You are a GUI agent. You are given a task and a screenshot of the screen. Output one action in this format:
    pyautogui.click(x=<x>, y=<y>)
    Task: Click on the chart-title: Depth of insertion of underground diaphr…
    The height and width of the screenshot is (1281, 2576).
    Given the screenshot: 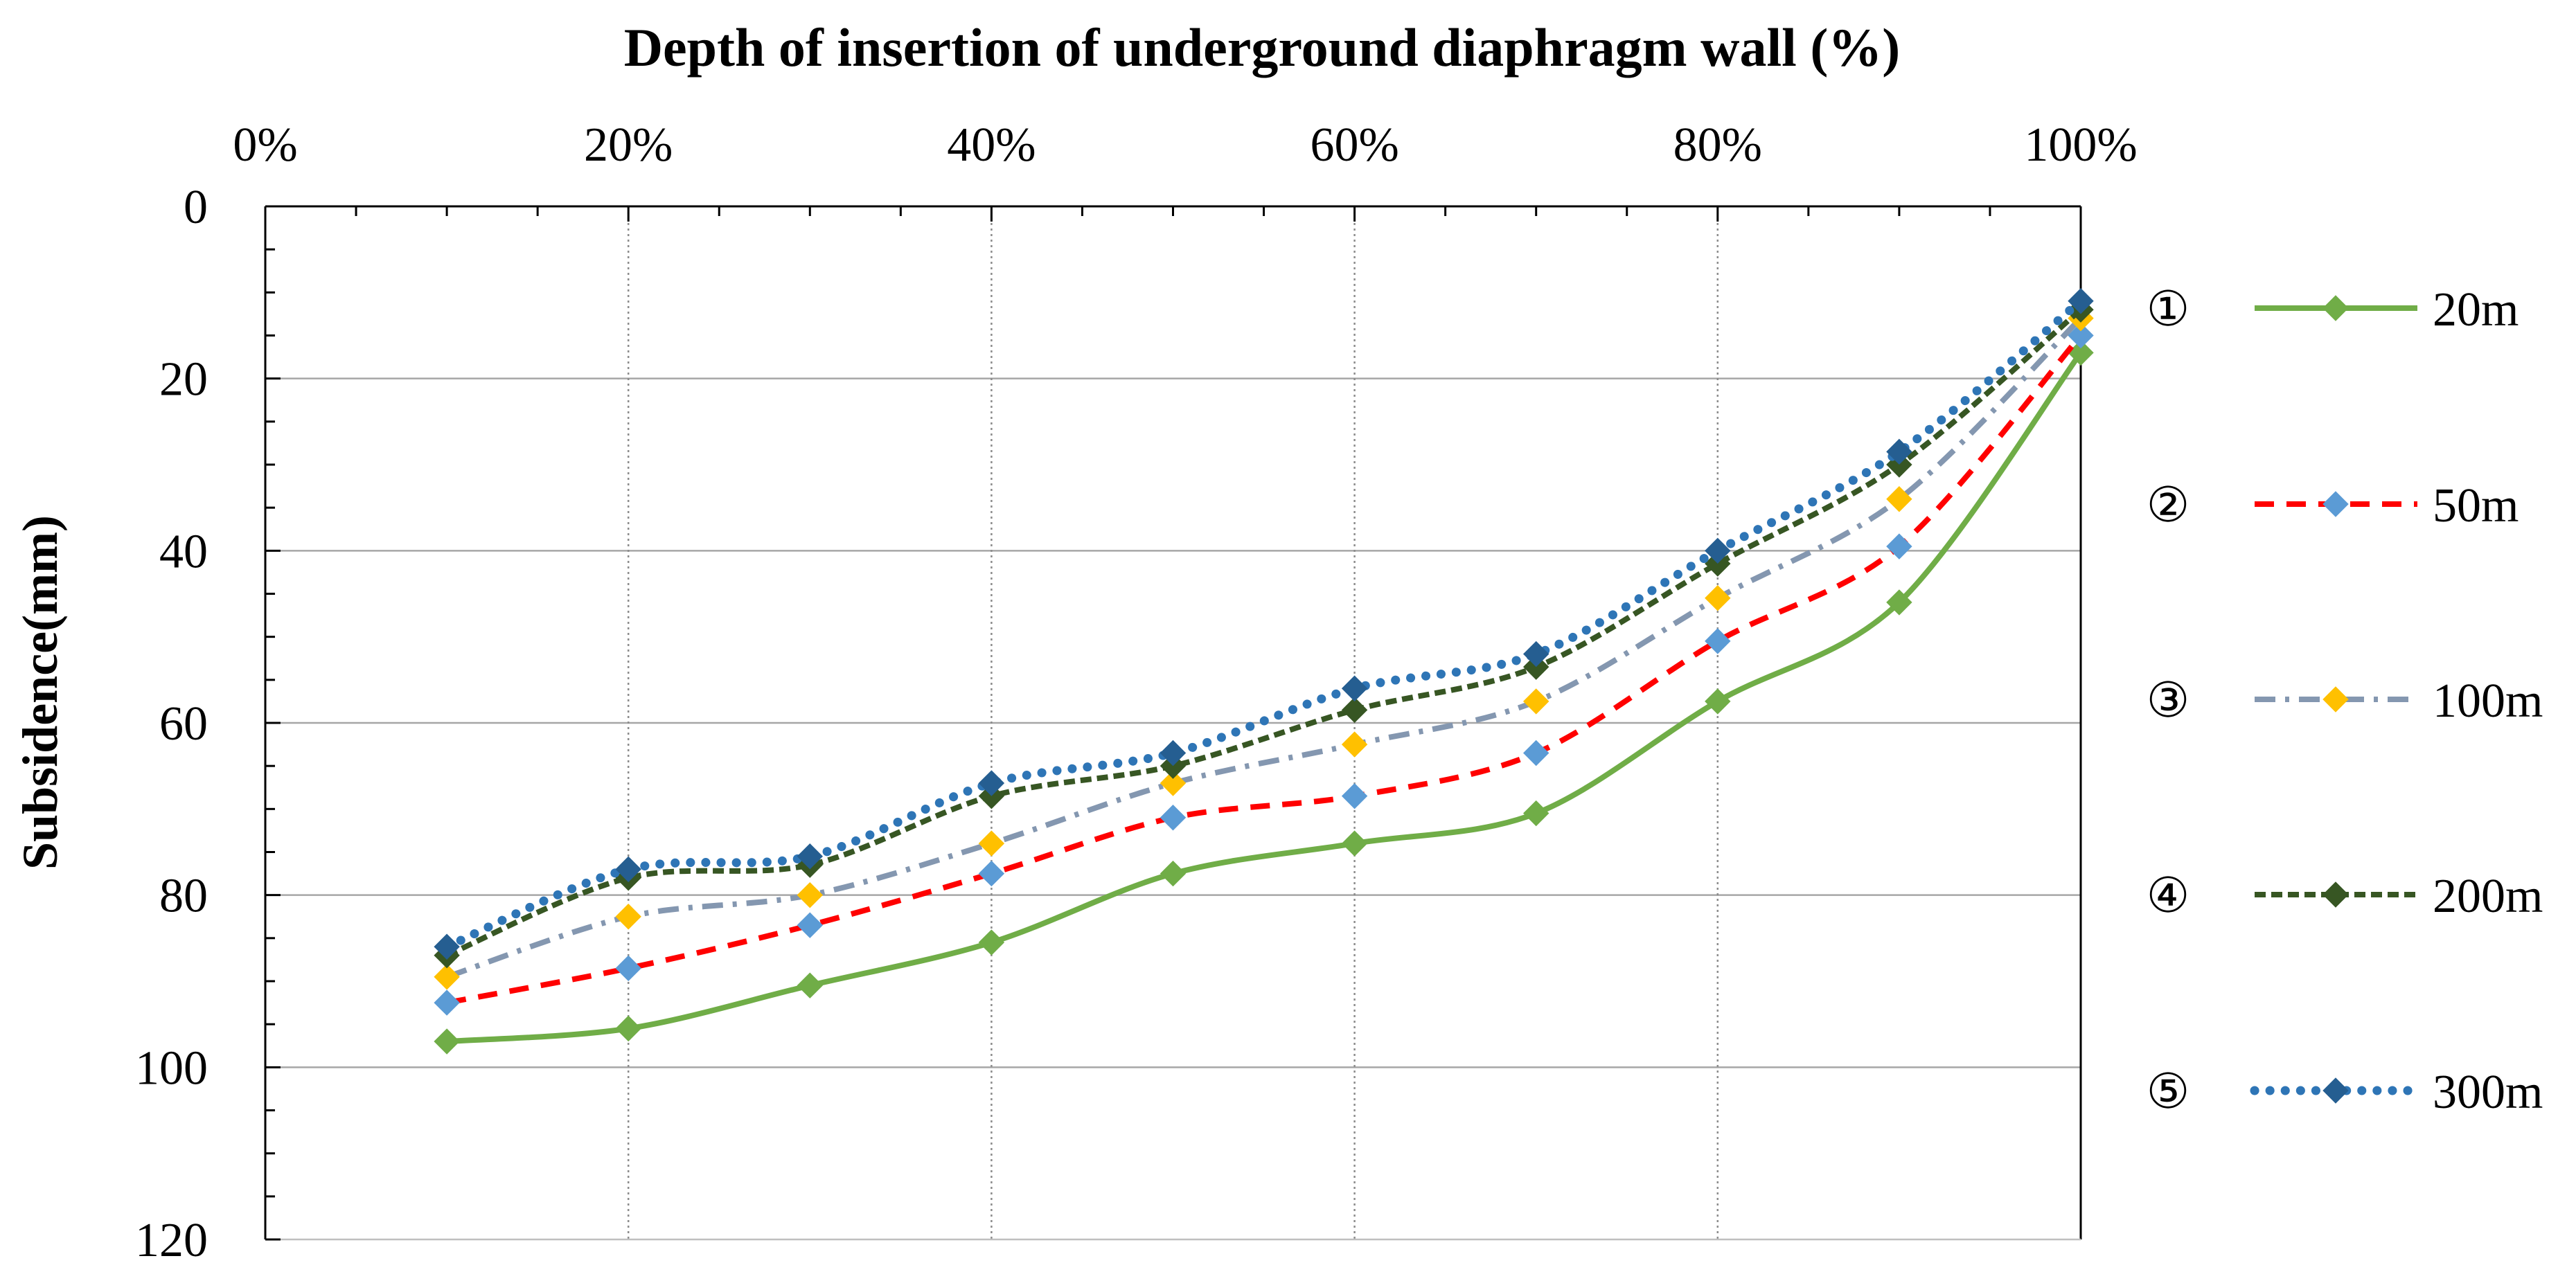 What is the action you would take?
    pyautogui.click(x=1262, y=47)
    